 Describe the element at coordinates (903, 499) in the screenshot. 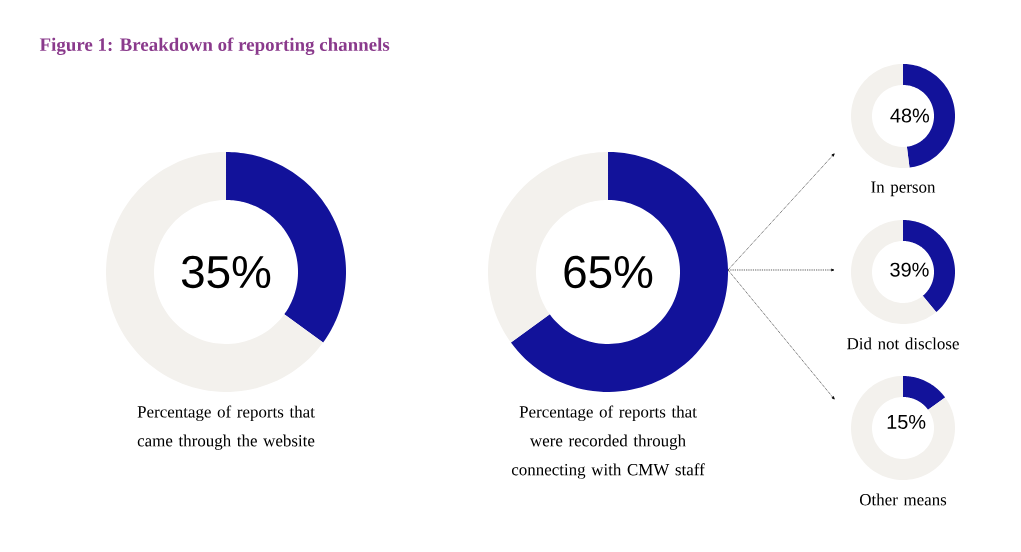

I see `text: Other means` at that location.